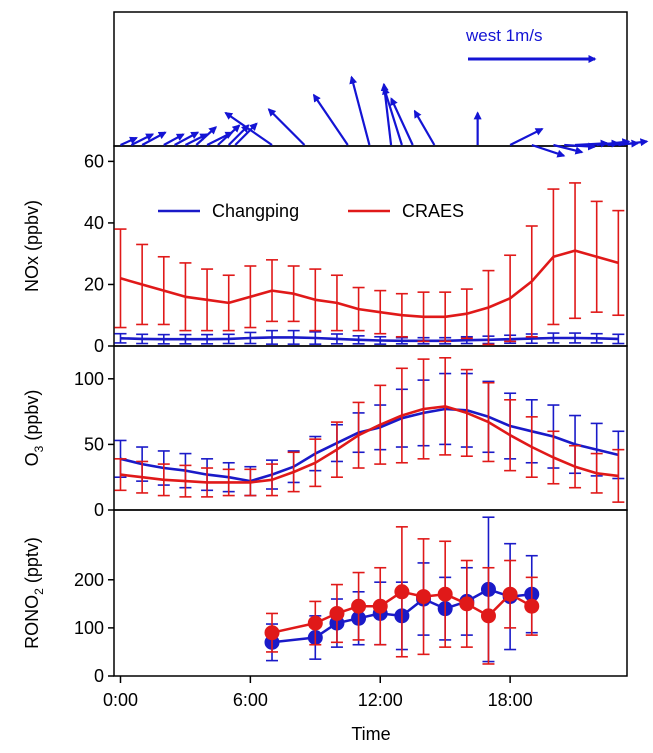 This screenshot has width=653, height=753. What do you see at coordinates (433, 211) in the screenshot?
I see `legend-label-craes: CRAES` at bounding box center [433, 211].